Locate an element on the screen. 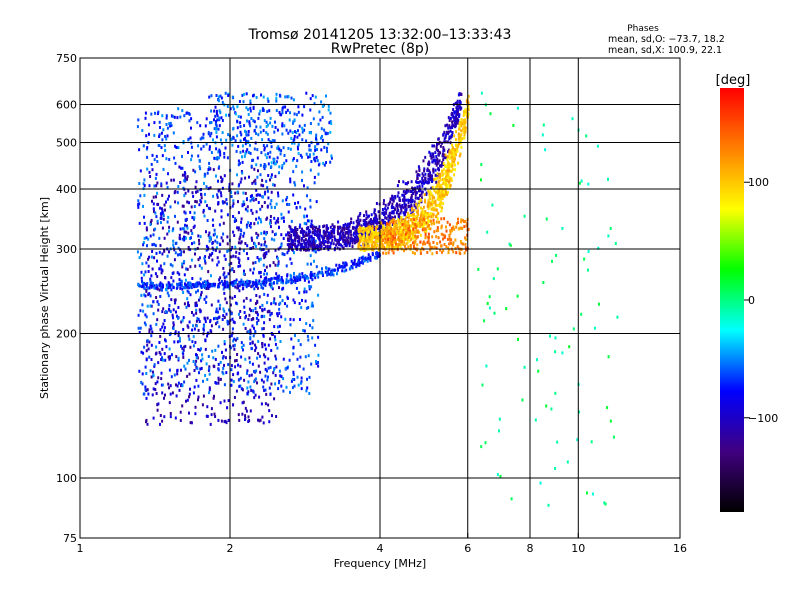  colorbar-tick-label: 100 is located at coordinates (758, 182).